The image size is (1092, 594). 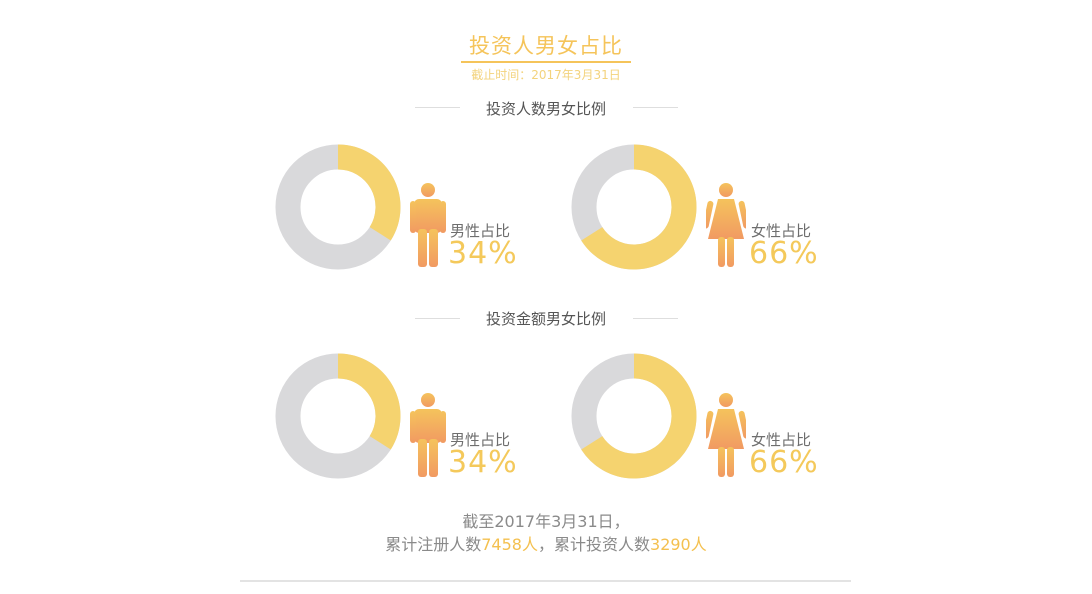 What do you see at coordinates (545, 319) in the screenshot?
I see `section-heading-amount: 投资金额男女比例` at bounding box center [545, 319].